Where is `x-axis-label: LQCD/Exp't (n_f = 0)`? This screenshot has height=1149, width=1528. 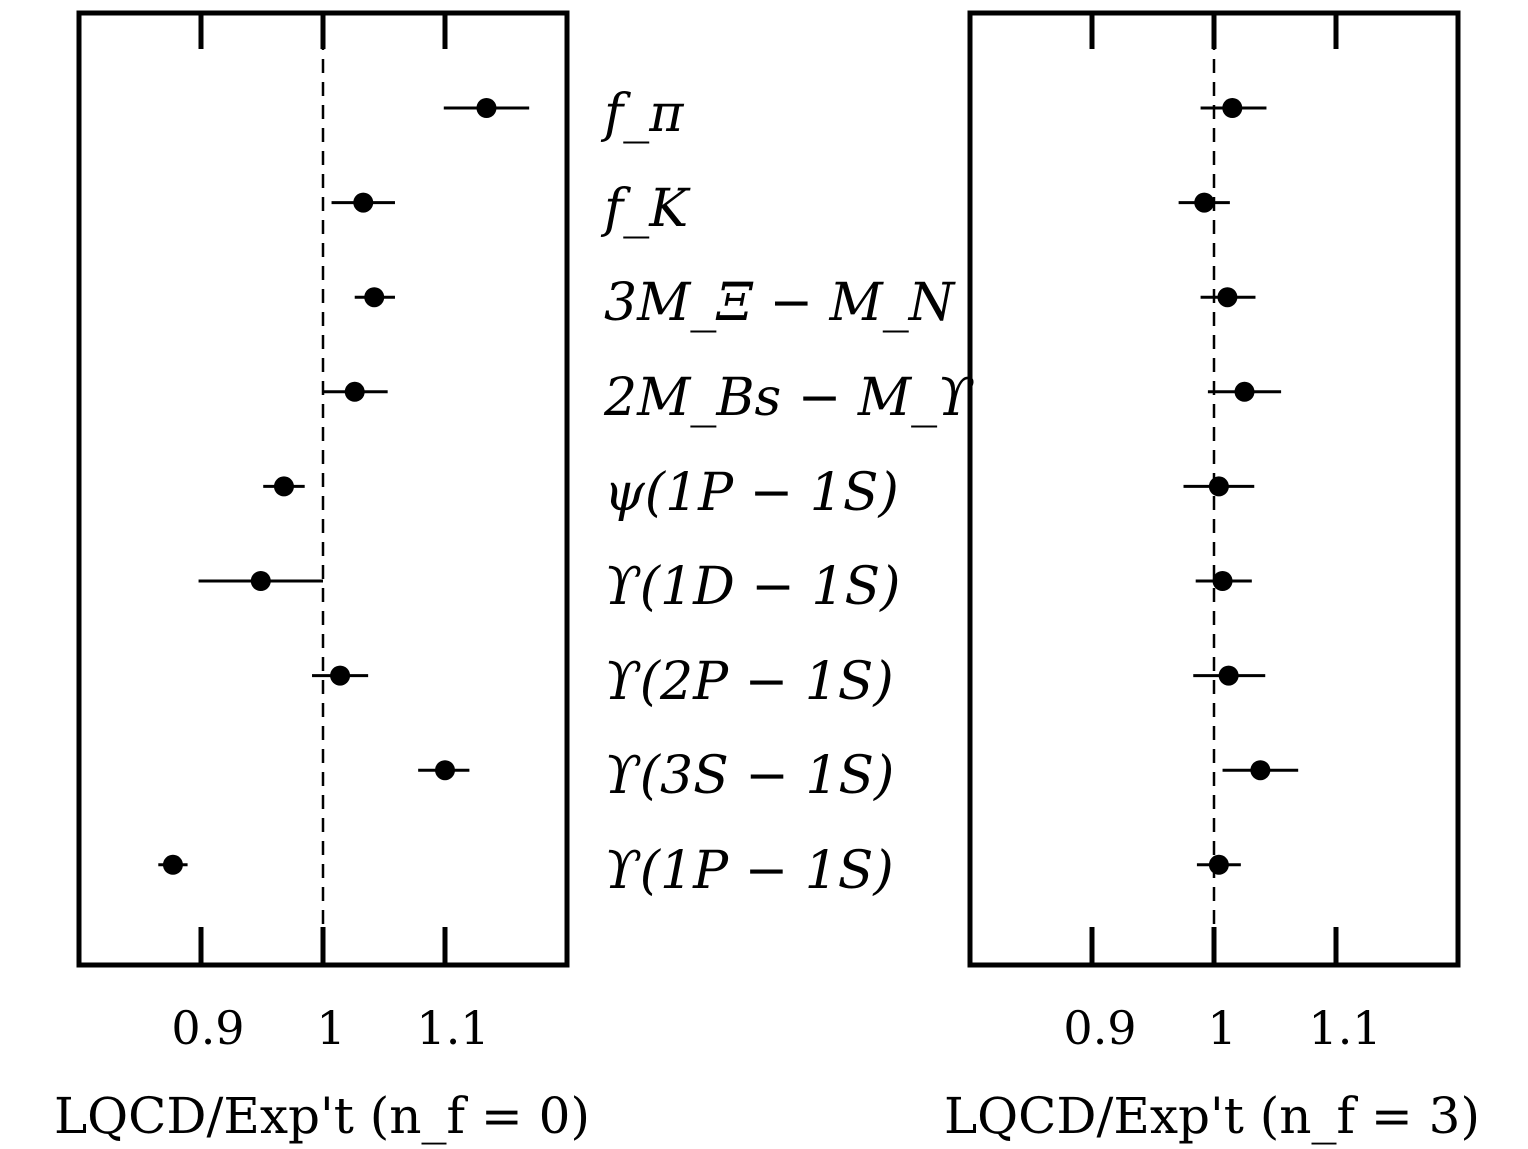
x-axis-label: LQCD/Exp't (n_f = 0) is located at coordinates (322, 1116).